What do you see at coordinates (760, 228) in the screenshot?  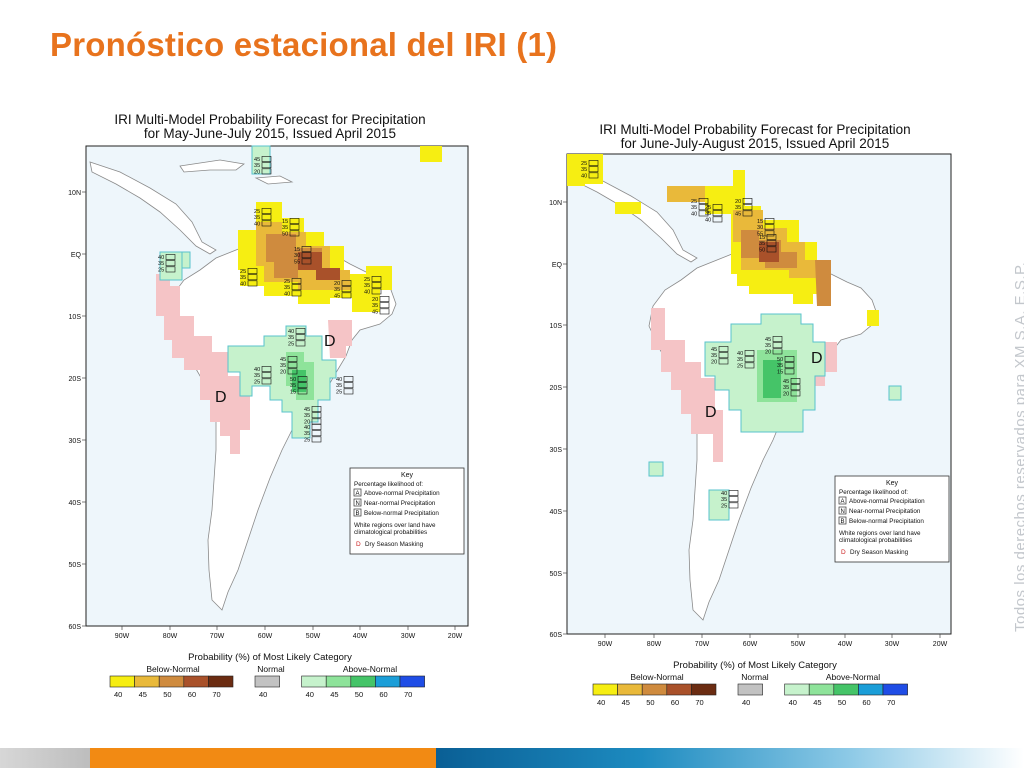 I see `probability-value: 30` at bounding box center [760, 228].